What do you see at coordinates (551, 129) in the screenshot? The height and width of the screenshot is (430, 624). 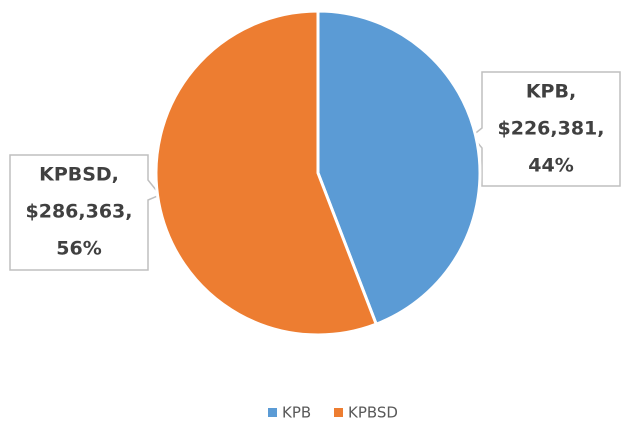 I see `data-label: $226,381,` at bounding box center [551, 129].